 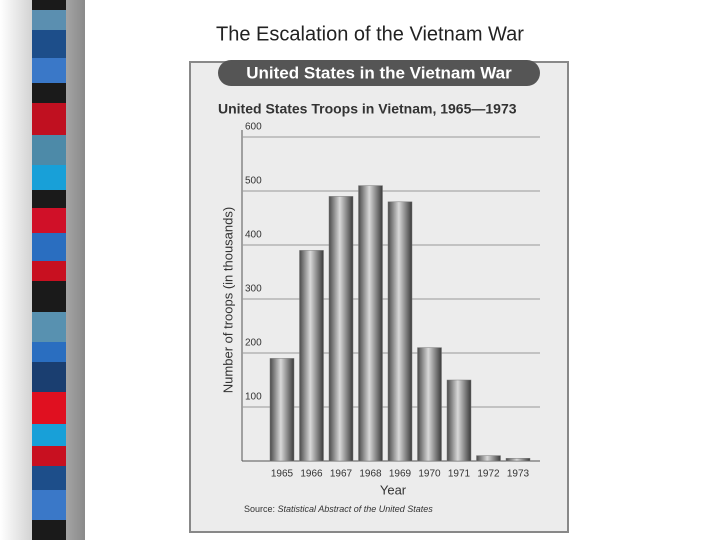 What do you see at coordinates (253, 289) in the screenshot?
I see `y-tick-label: 300` at bounding box center [253, 289].